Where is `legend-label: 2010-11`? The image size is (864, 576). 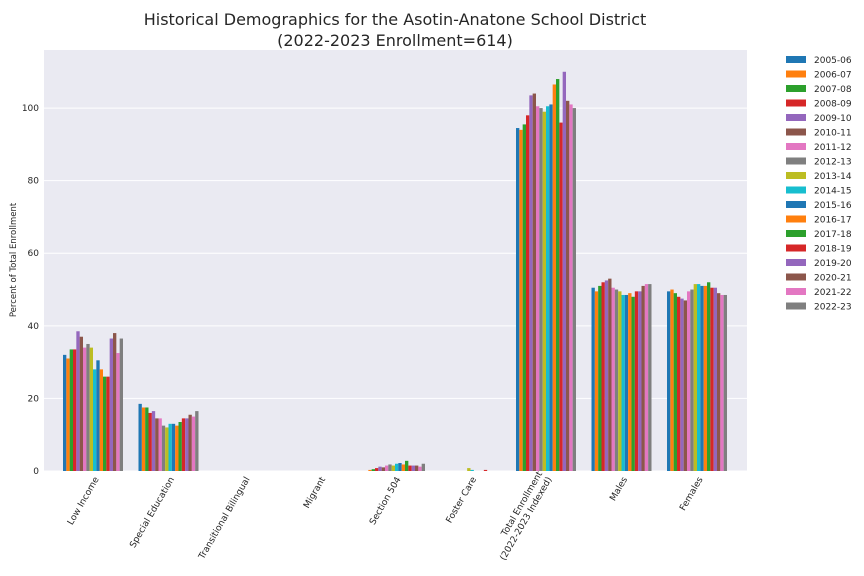
legend-label: 2010-11 is located at coordinates (833, 134).